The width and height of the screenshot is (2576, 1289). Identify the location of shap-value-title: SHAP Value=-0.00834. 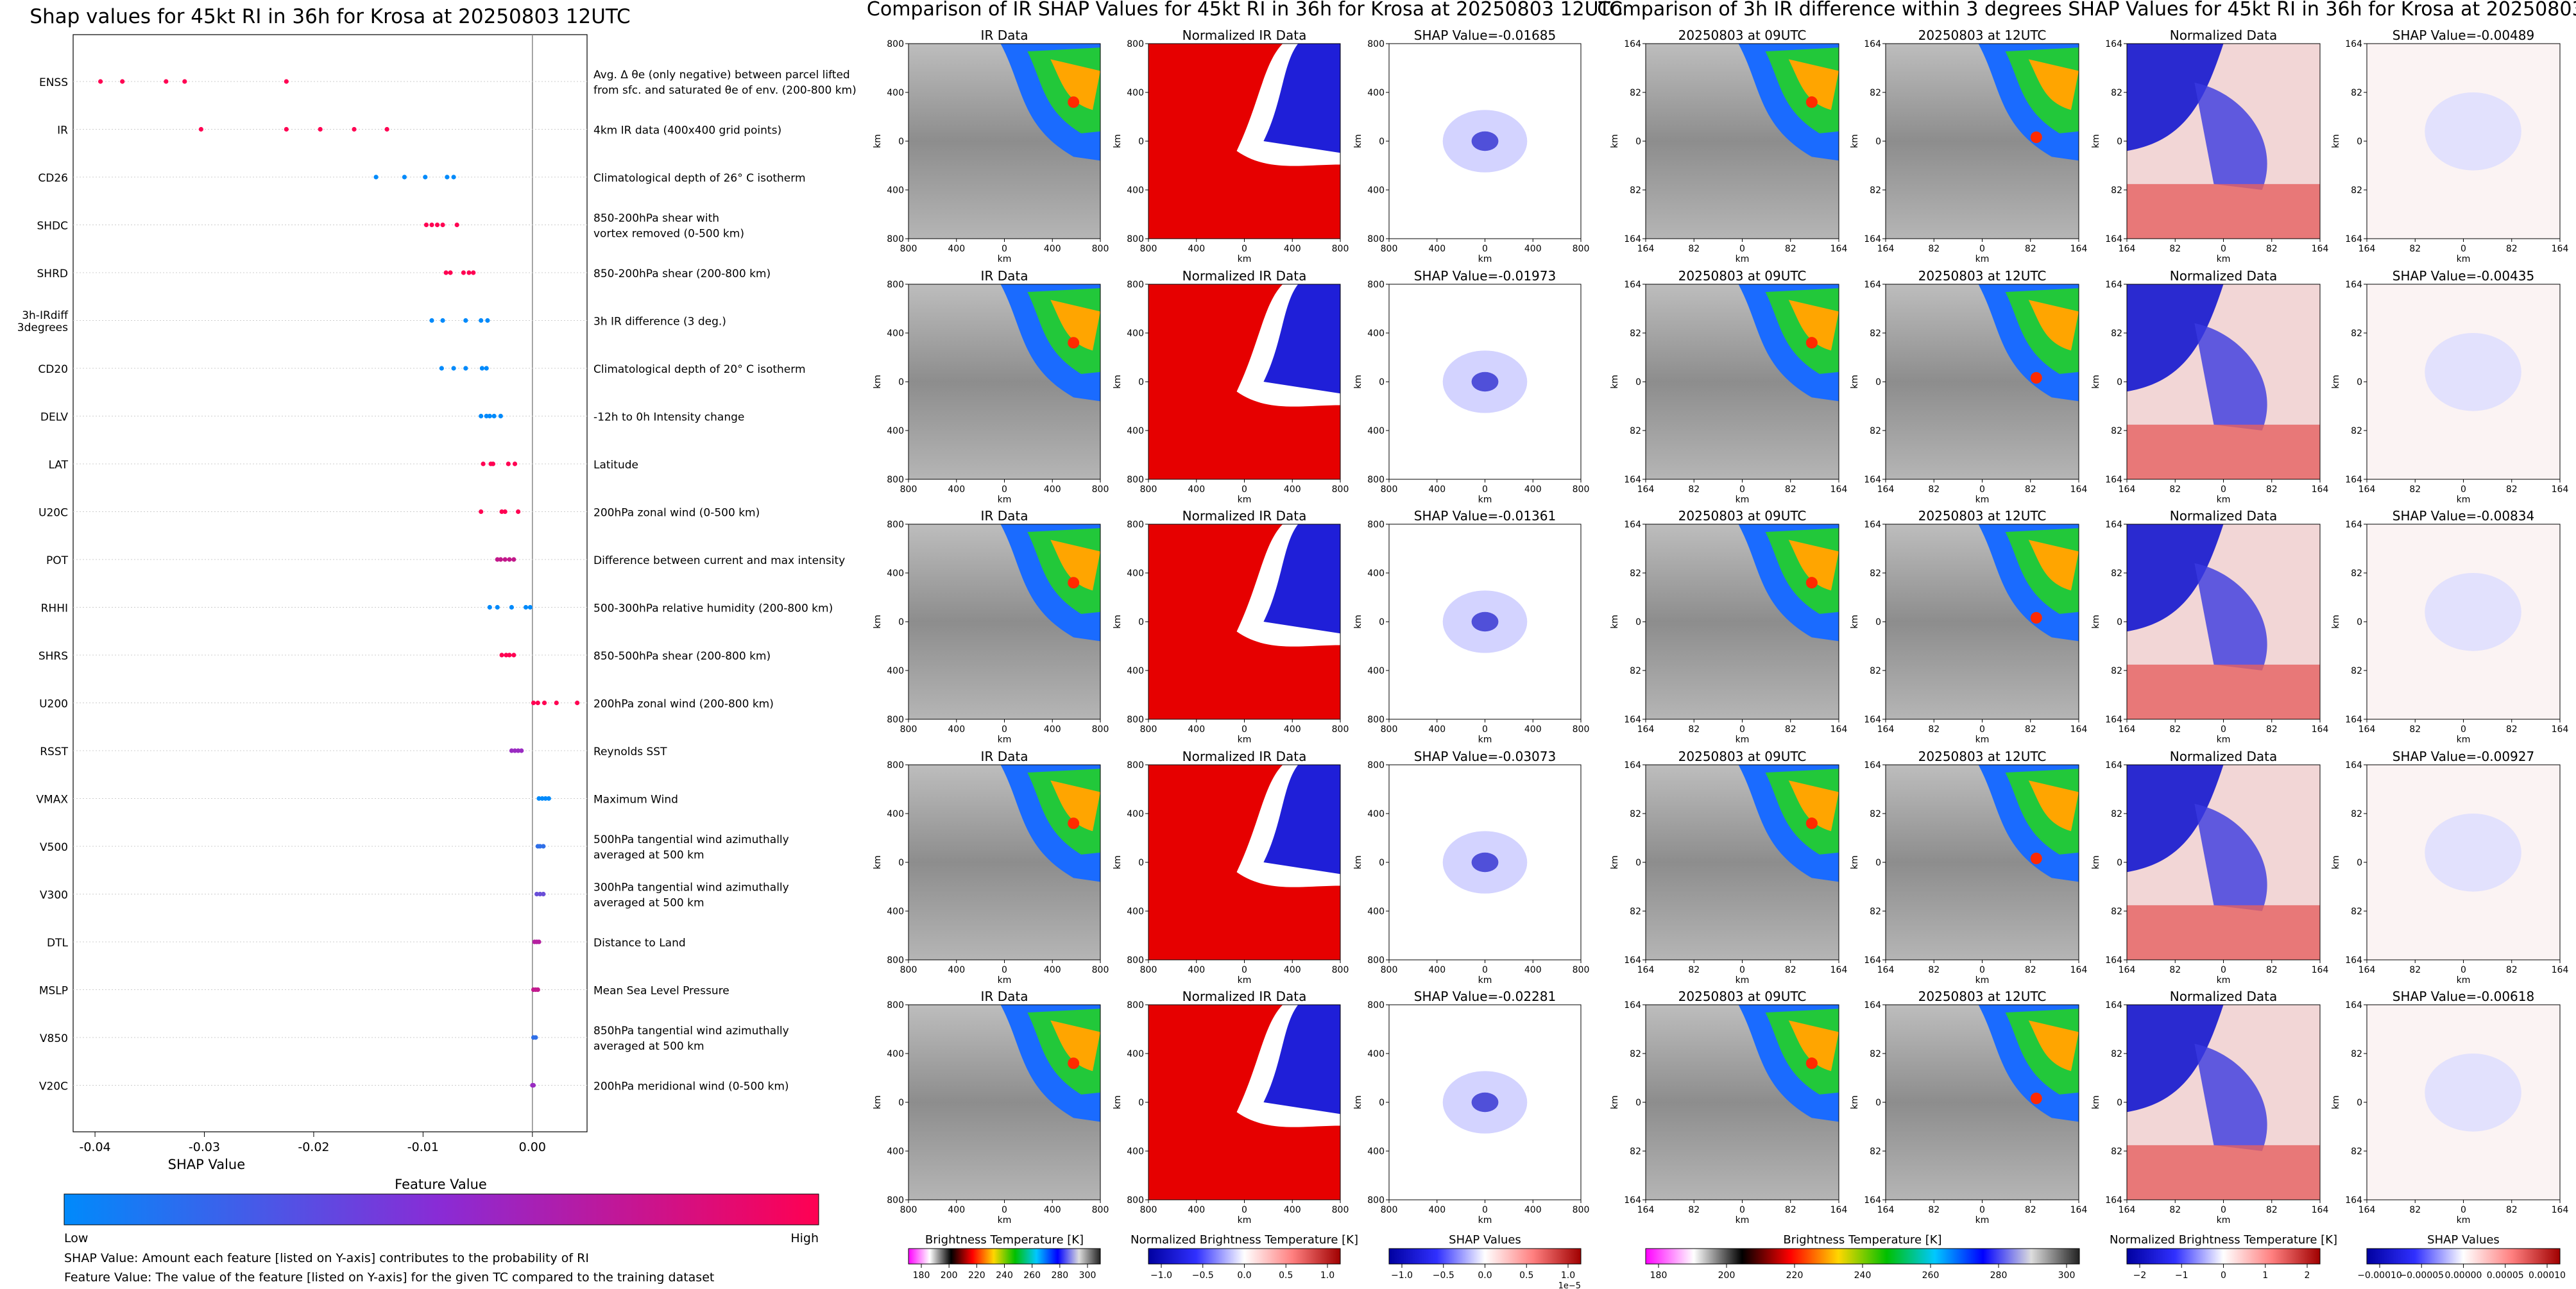
(2463, 516).